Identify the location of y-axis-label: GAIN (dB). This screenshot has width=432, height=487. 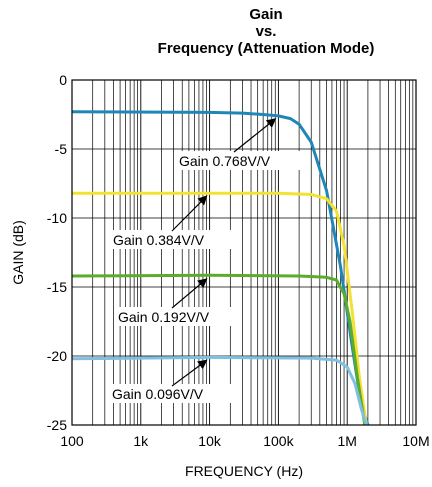
(18, 252).